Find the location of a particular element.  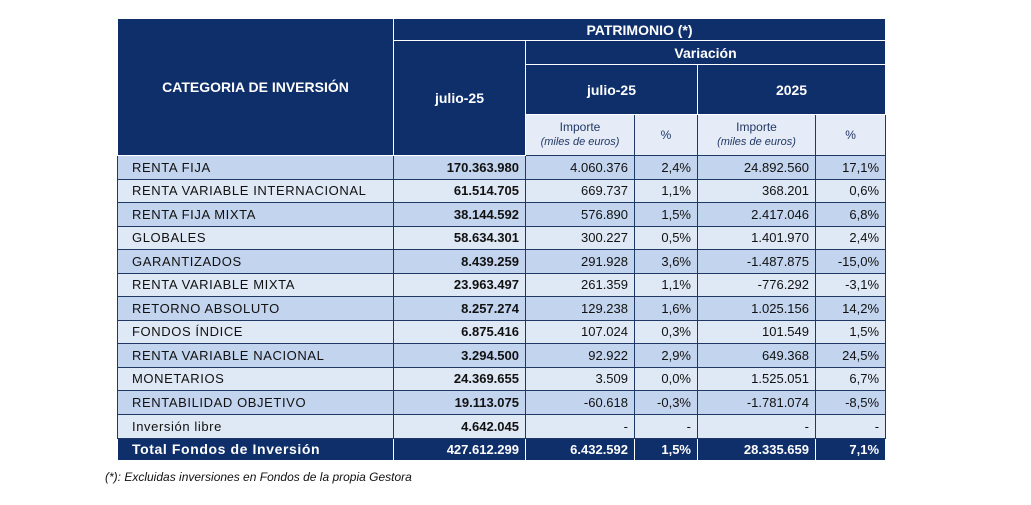

value-cell: -3,1% is located at coordinates (850, 284).